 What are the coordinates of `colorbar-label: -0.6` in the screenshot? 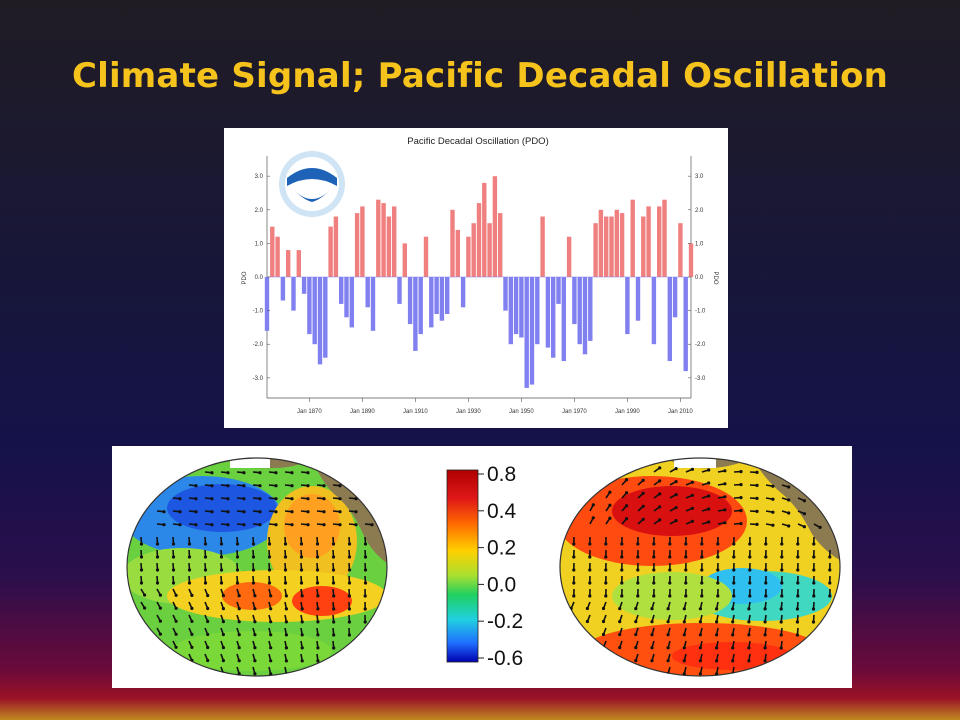 It's located at (505, 658).